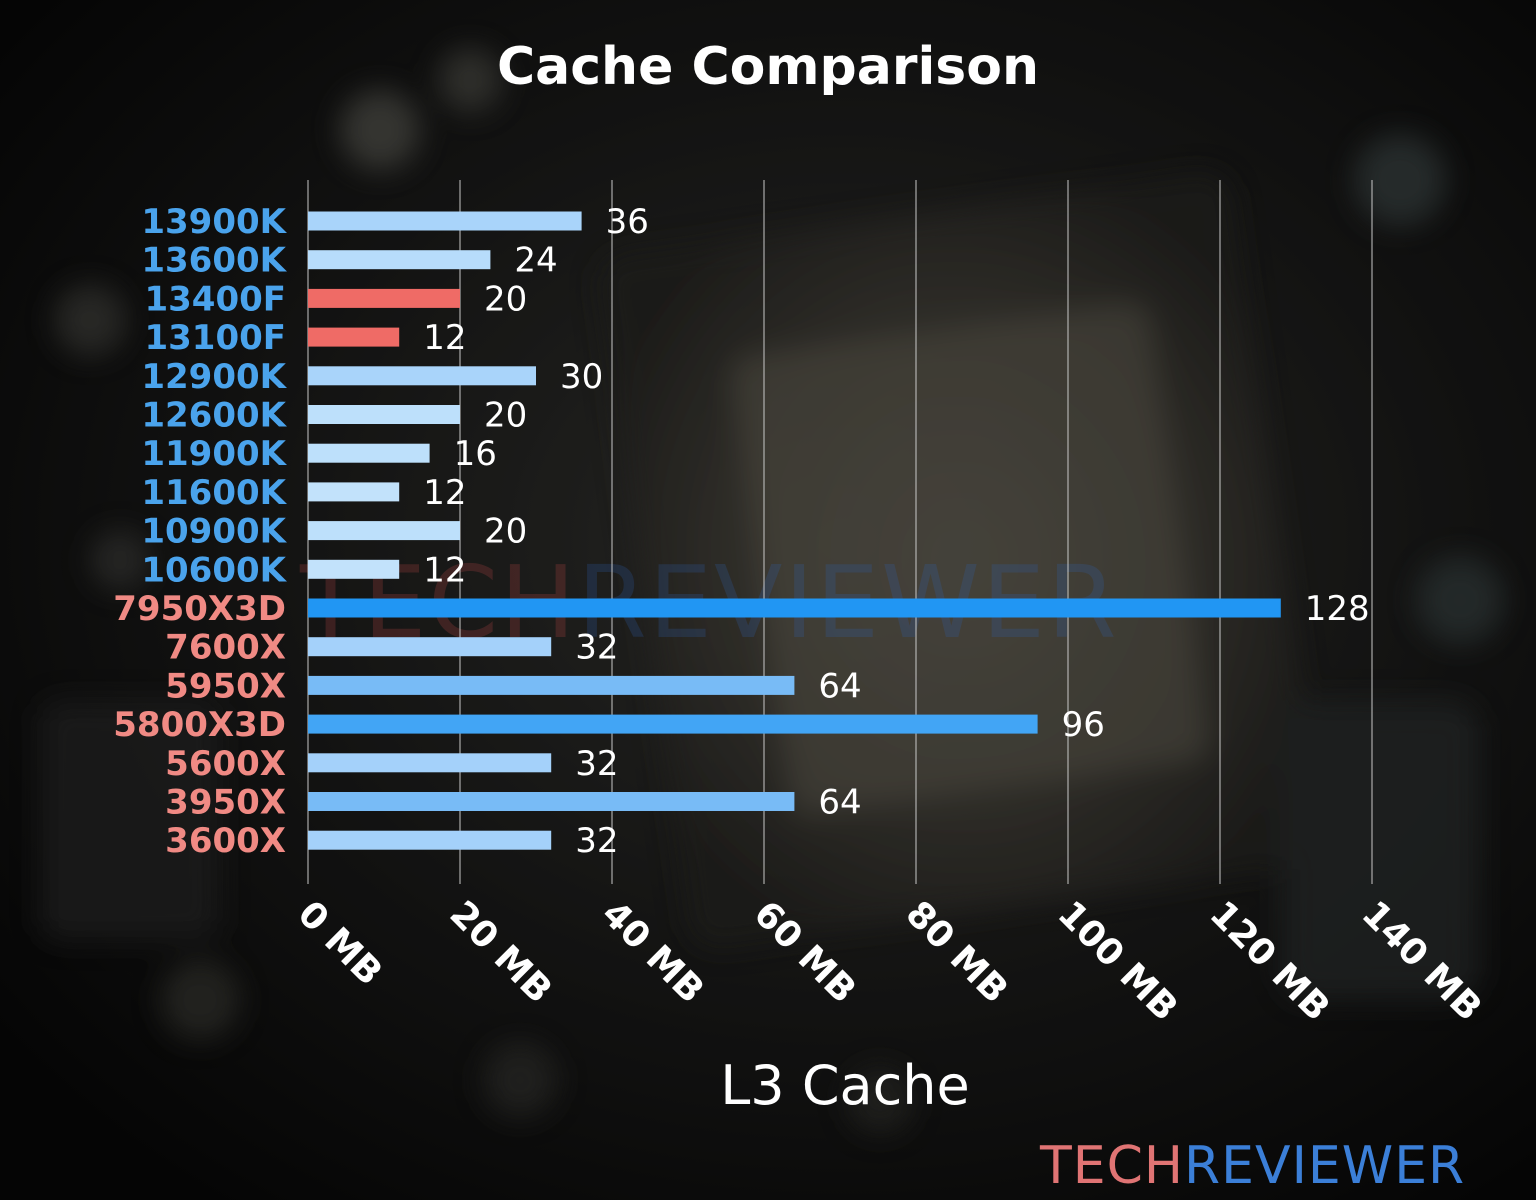 This screenshot has height=1200, width=1536. I want to click on category-label: 11600K, so click(214, 493).